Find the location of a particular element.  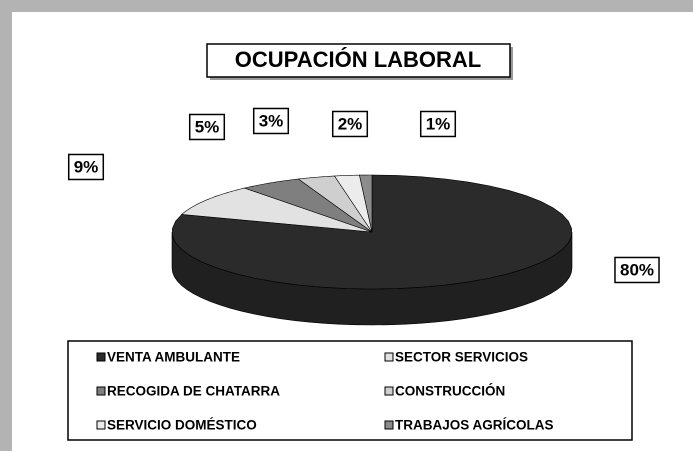

title-box is located at coordinates (358, 60).